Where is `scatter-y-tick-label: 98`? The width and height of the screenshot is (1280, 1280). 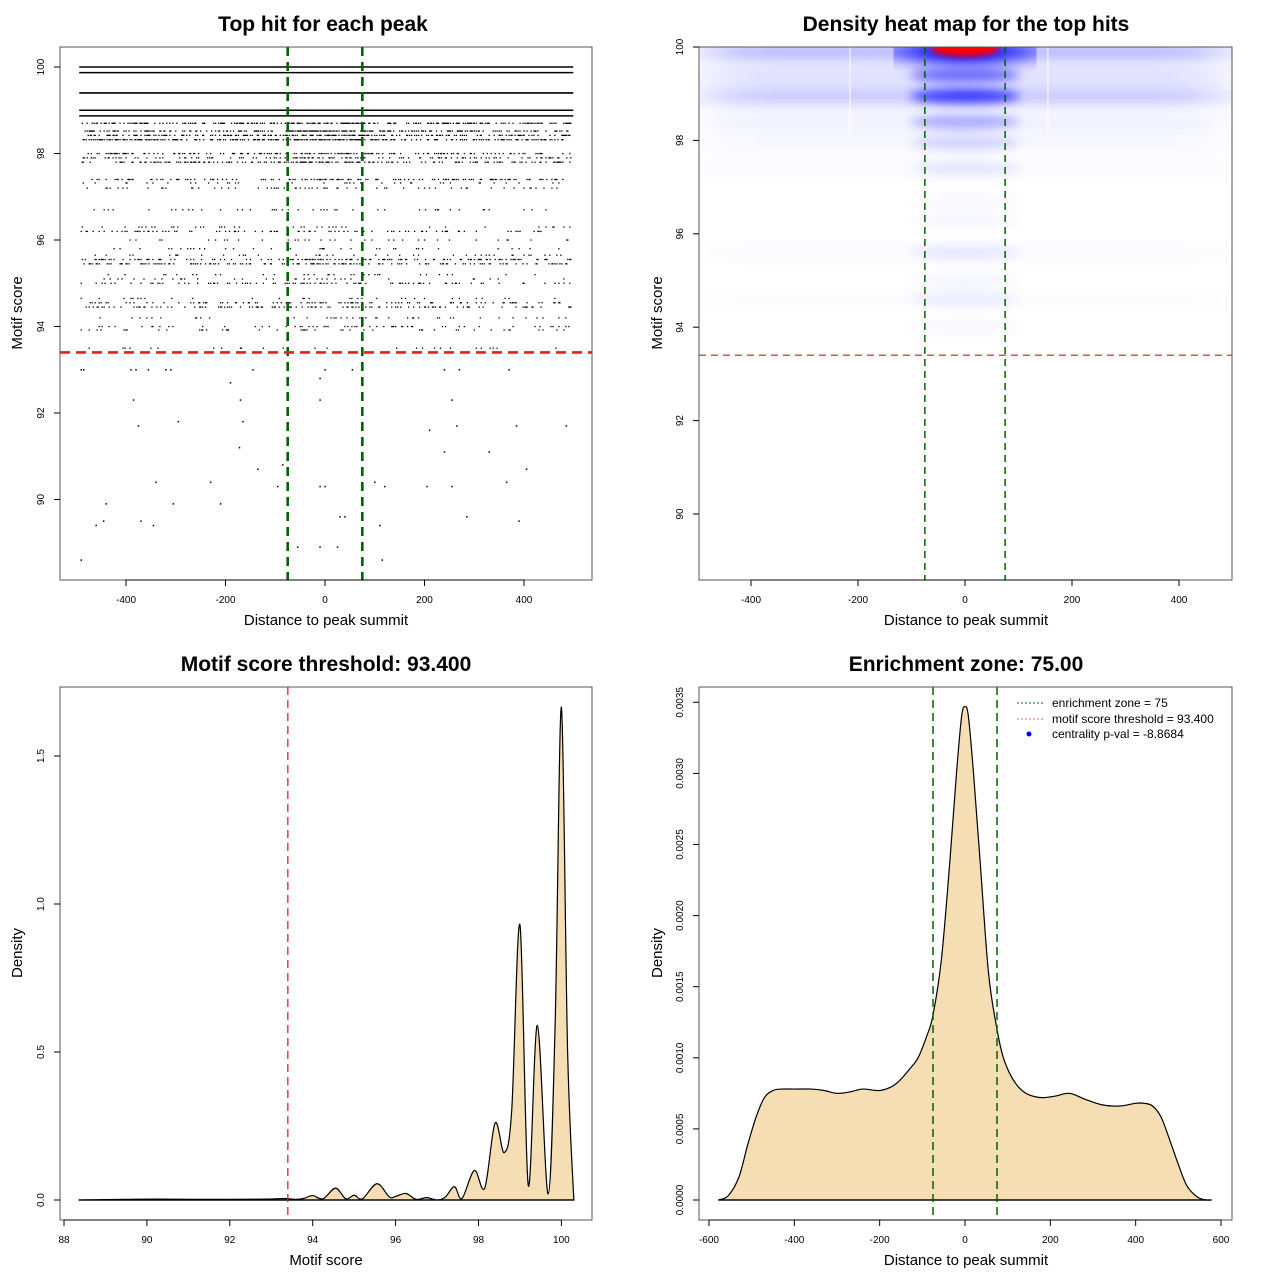
scatter-y-tick-label: 98 is located at coordinates (41, 154).